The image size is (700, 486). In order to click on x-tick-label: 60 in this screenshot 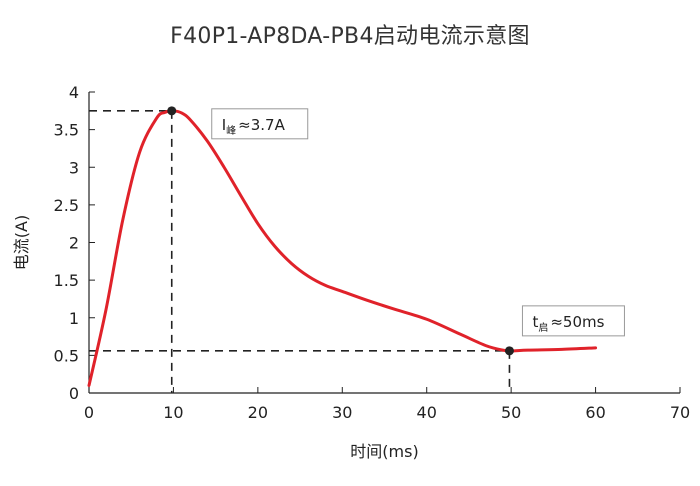, I will do `click(595, 412)`.